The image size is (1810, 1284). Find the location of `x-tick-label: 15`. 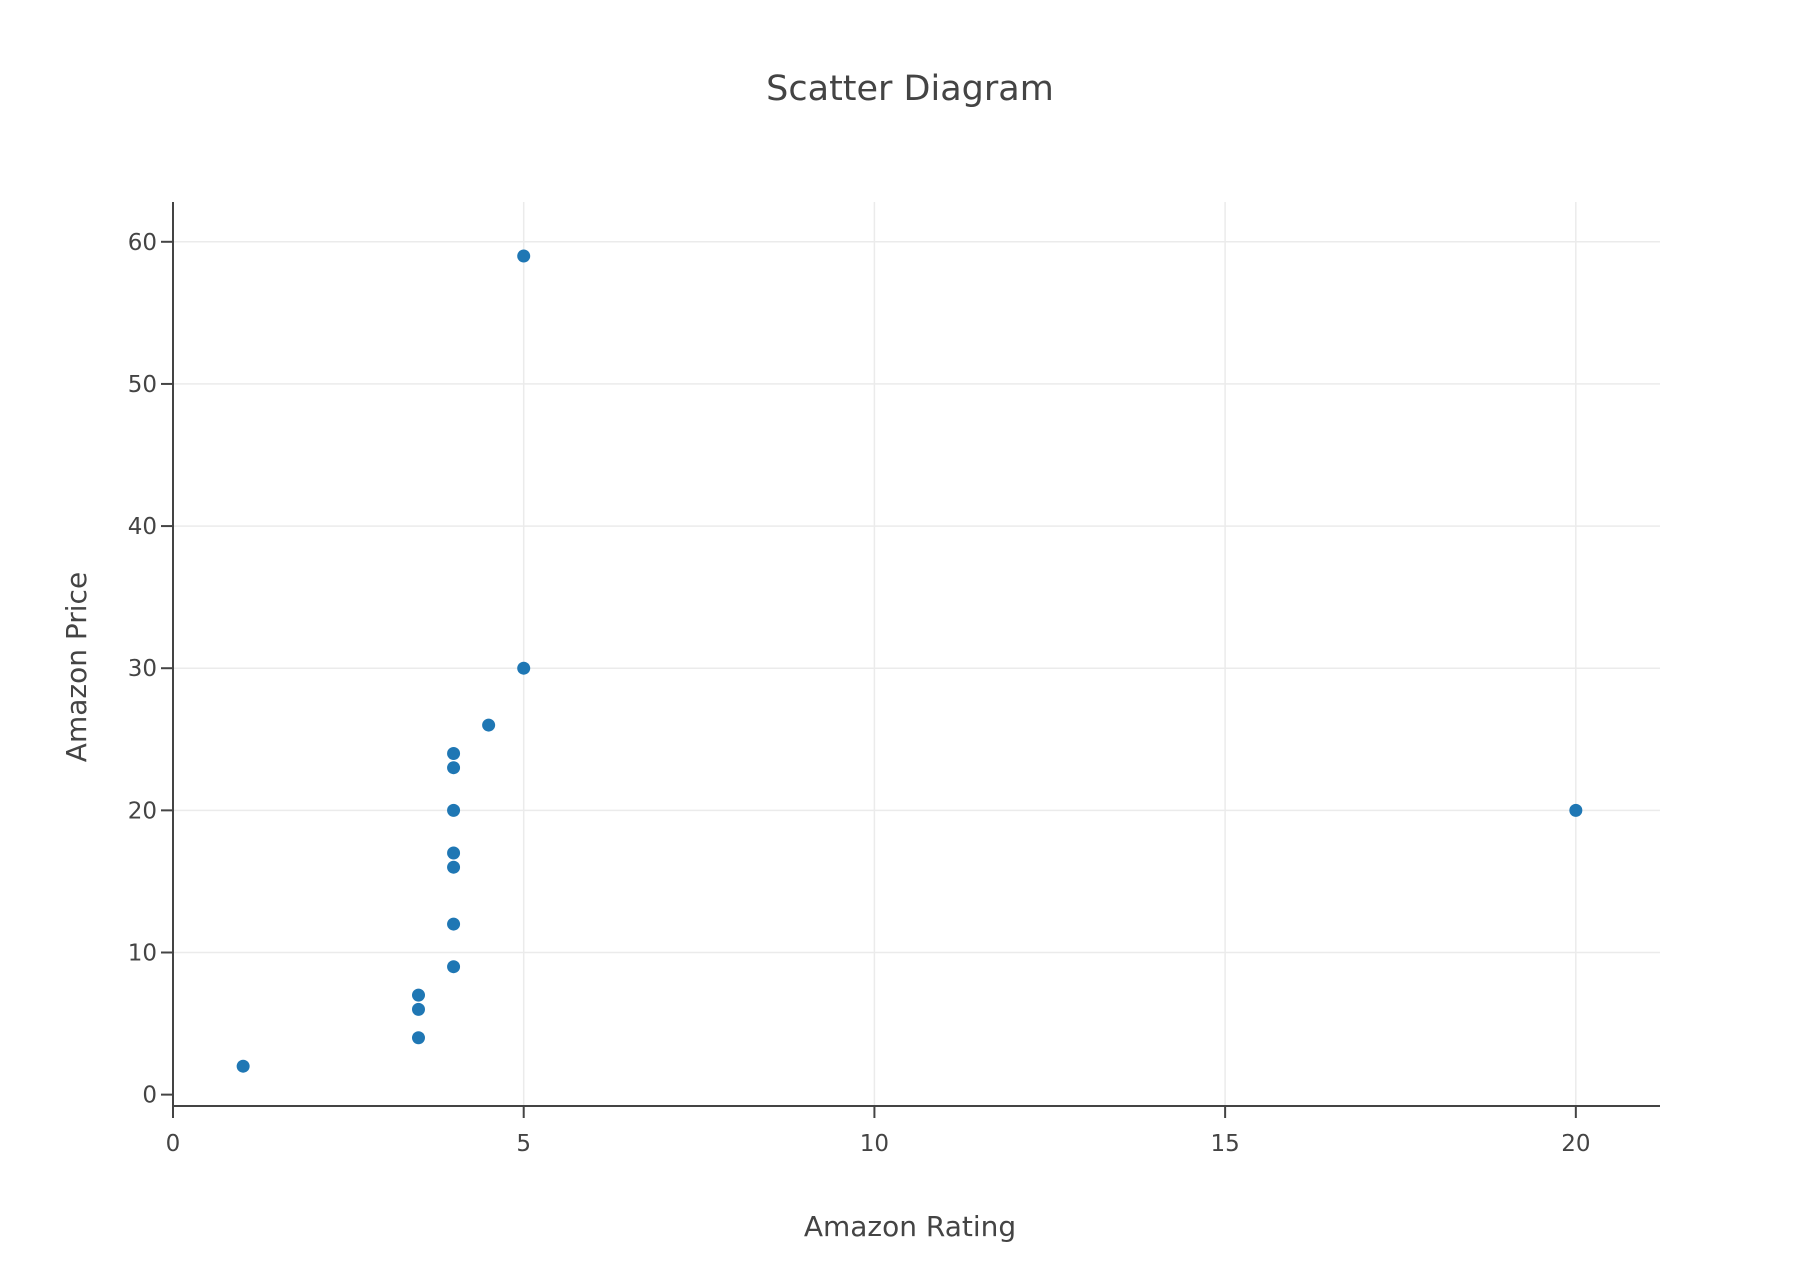

x-tick-label: 15 is located at coordinates (1224, 1144).